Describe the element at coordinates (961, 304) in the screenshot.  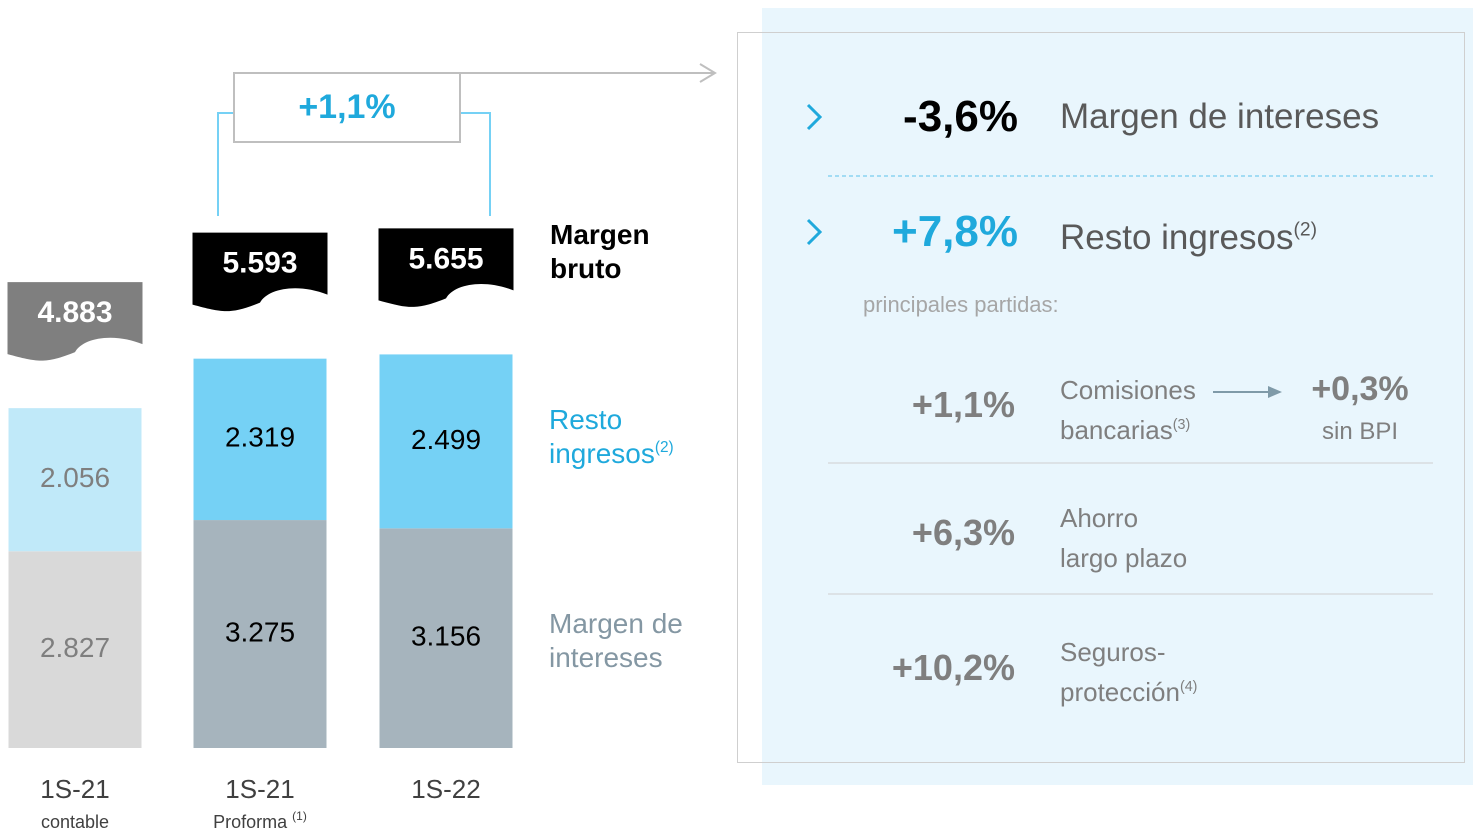
I see `breakdown-title: principales partidas:` at that location.